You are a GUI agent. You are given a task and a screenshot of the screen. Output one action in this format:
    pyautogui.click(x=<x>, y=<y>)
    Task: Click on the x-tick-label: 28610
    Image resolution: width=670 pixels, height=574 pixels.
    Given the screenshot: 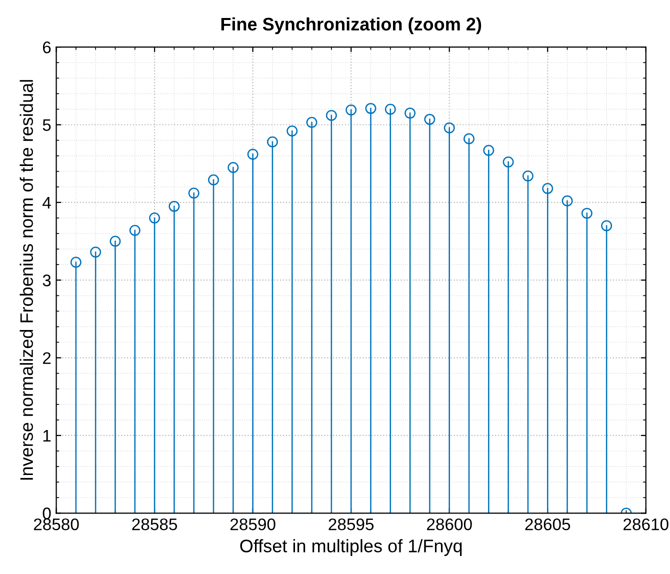 What is the action you would take?
    pyautogui.click(x=646, y=524)
    